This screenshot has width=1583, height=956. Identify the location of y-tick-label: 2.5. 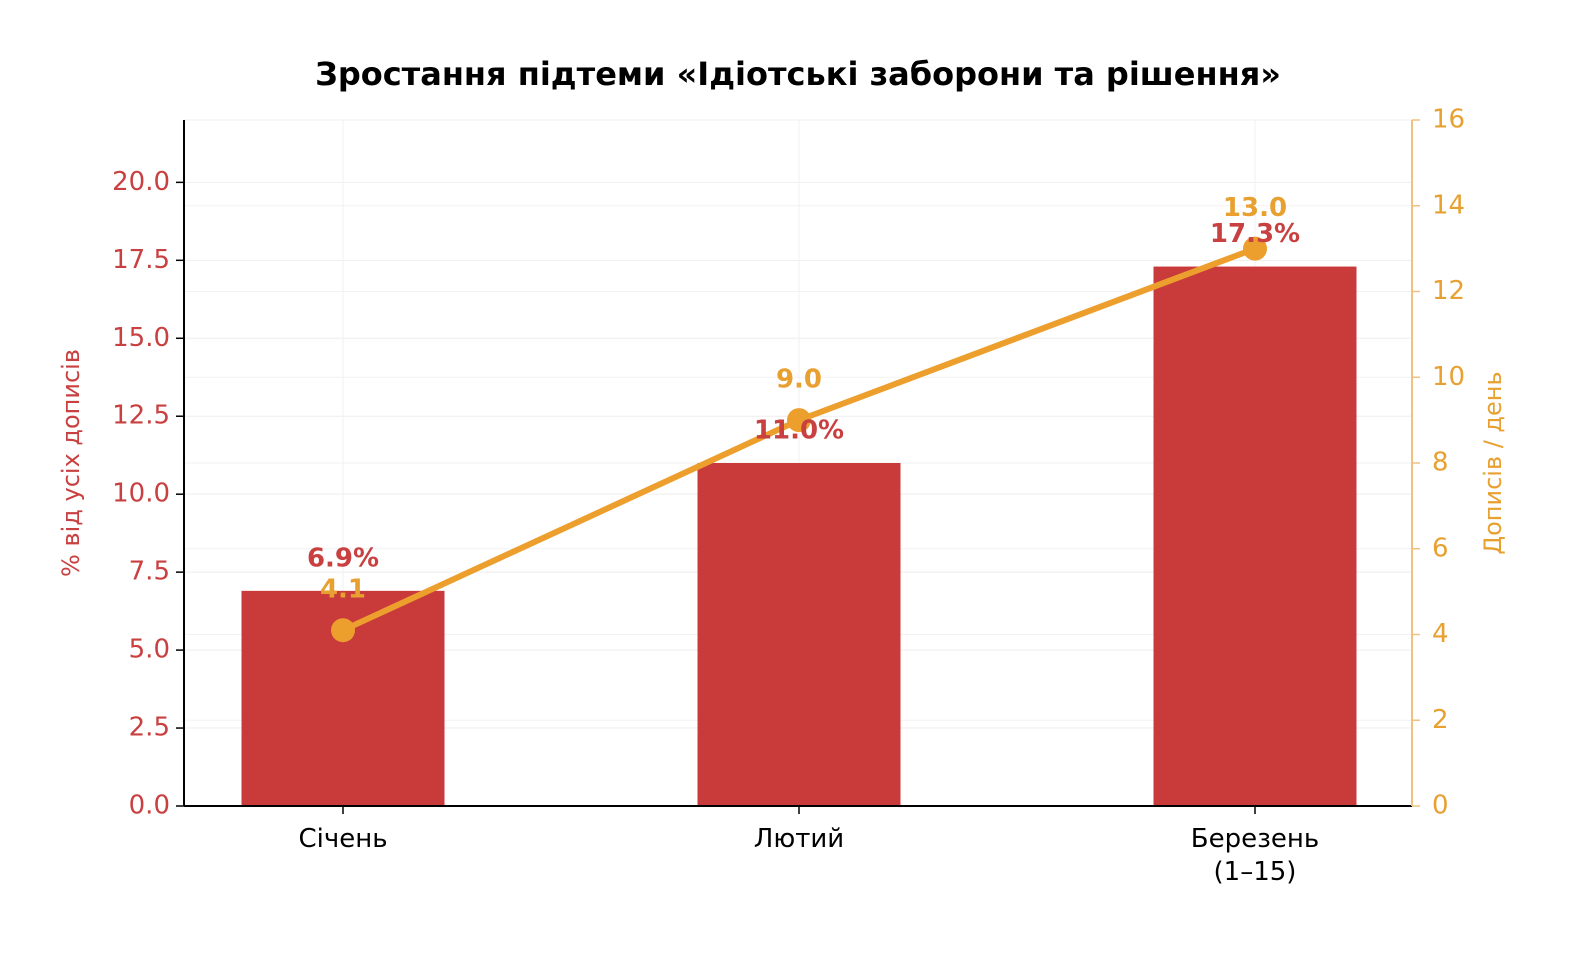
(149, 728).